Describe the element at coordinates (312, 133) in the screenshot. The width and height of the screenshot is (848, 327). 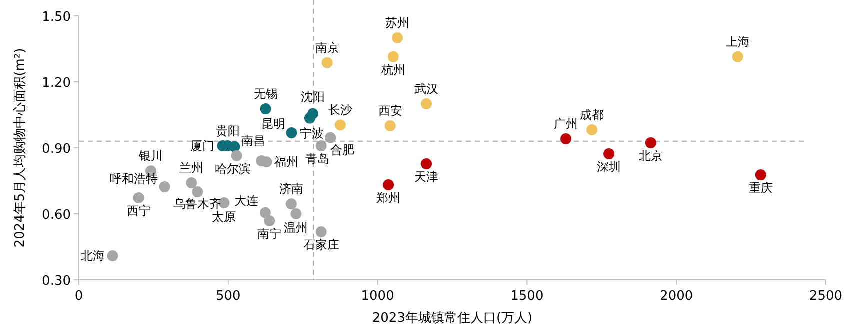
I see `annotation: 宁波` at that location.